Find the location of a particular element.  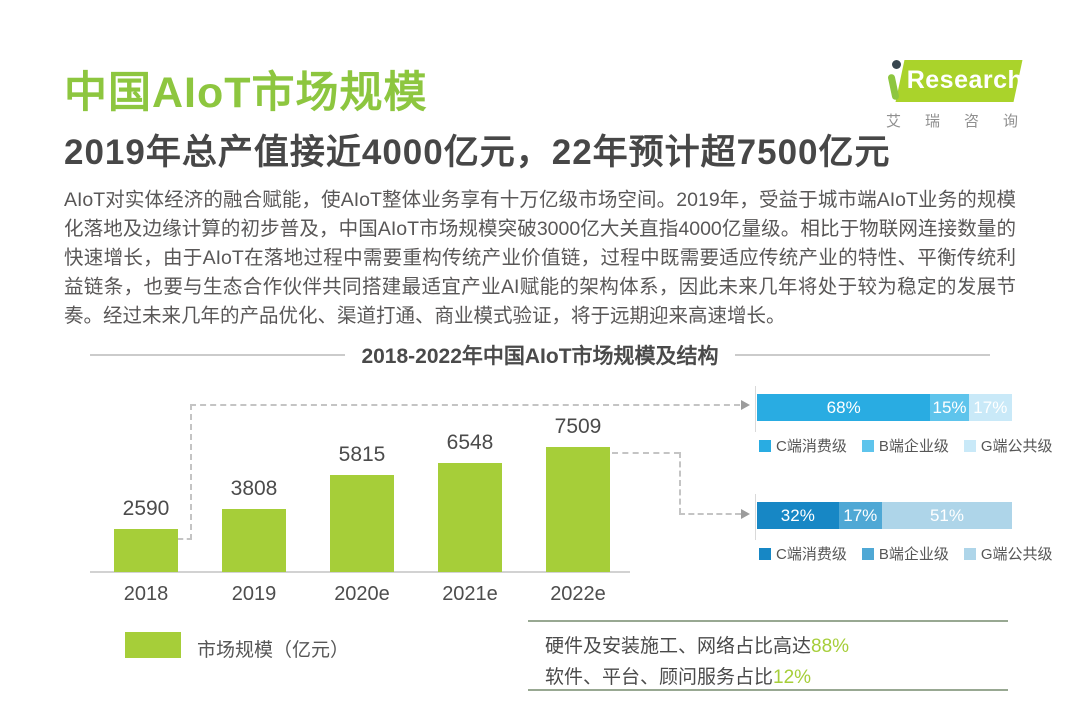

segment-G端公共级: 17% is located at coordinates (990, 407).